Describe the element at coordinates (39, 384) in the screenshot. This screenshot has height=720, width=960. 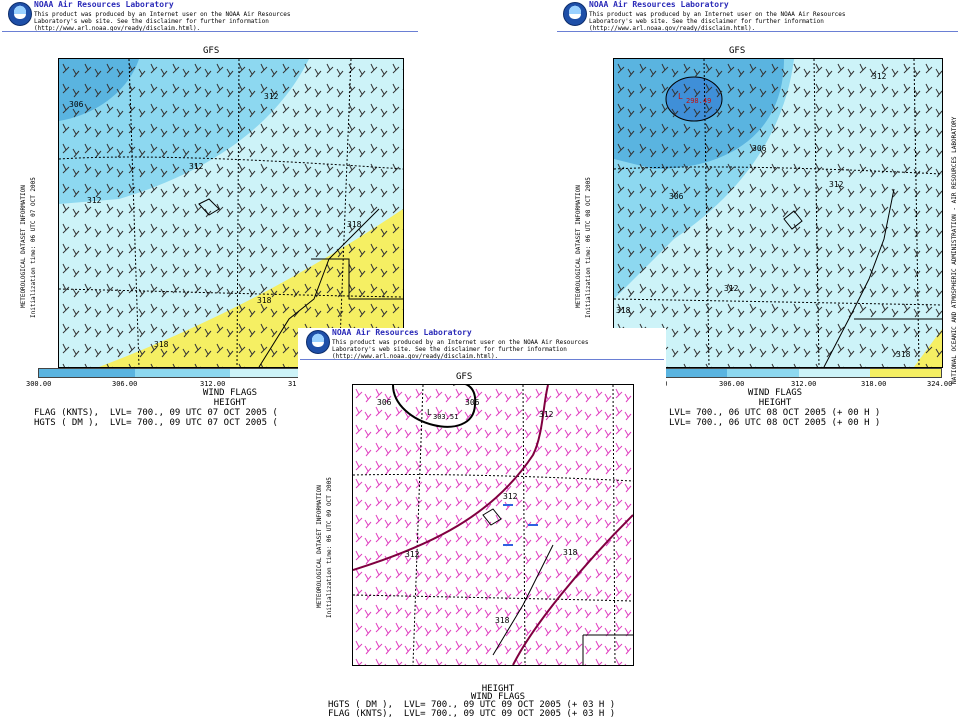
I see `colorbar-tick: 300.00` at that location.